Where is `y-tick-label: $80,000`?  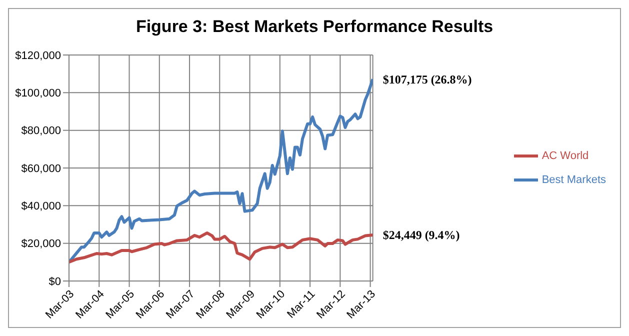 y-tick-label: $80,000 is located at coordinates (41, 131).